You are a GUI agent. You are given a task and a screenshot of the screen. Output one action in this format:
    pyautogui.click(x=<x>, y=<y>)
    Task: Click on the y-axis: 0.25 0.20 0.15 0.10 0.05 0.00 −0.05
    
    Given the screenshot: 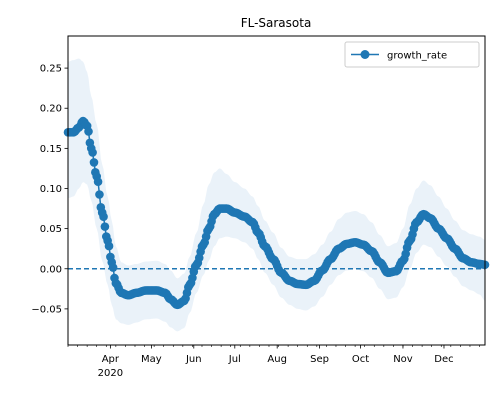 What is the action you would take?
    pyautogui.click(x=49, y=189)
    